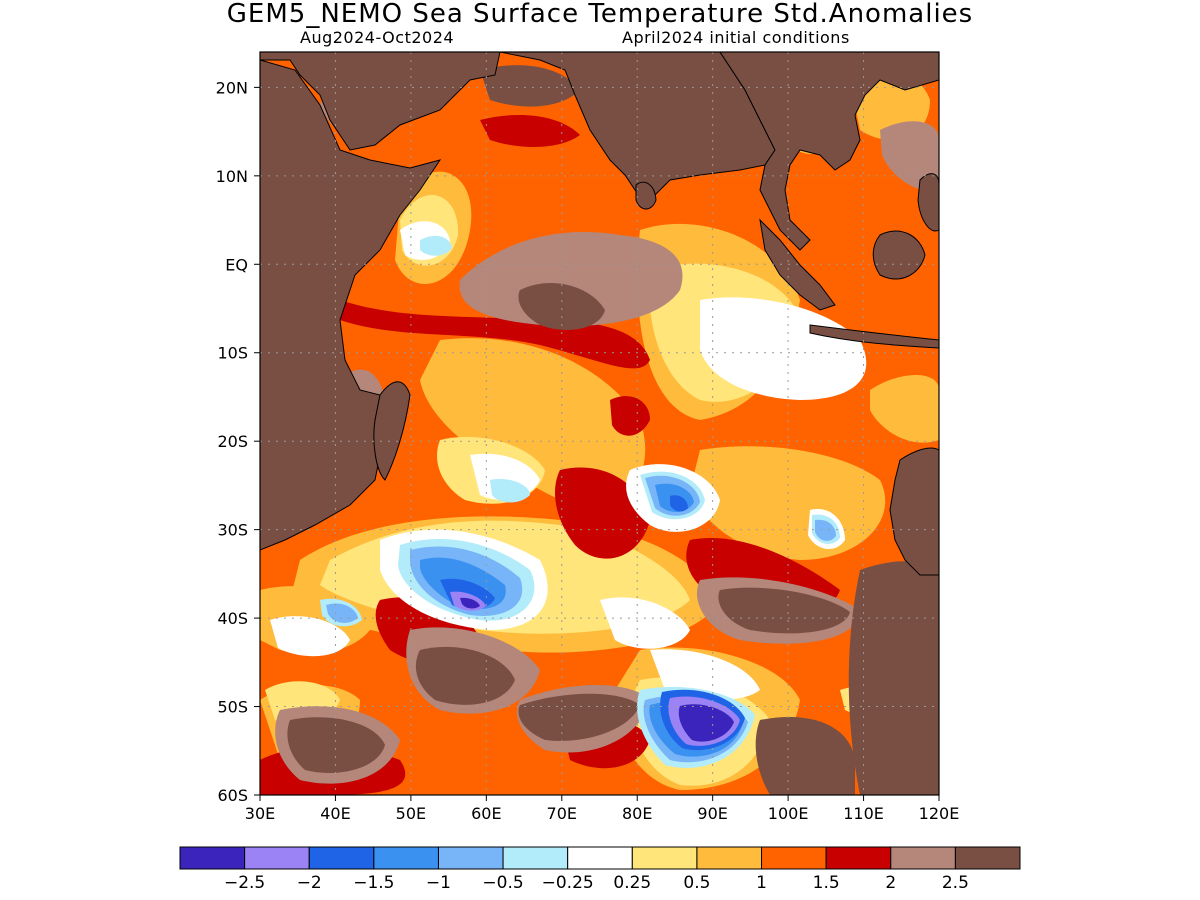  I want to click on lon-tick-label: 50E, so click(411, 813).